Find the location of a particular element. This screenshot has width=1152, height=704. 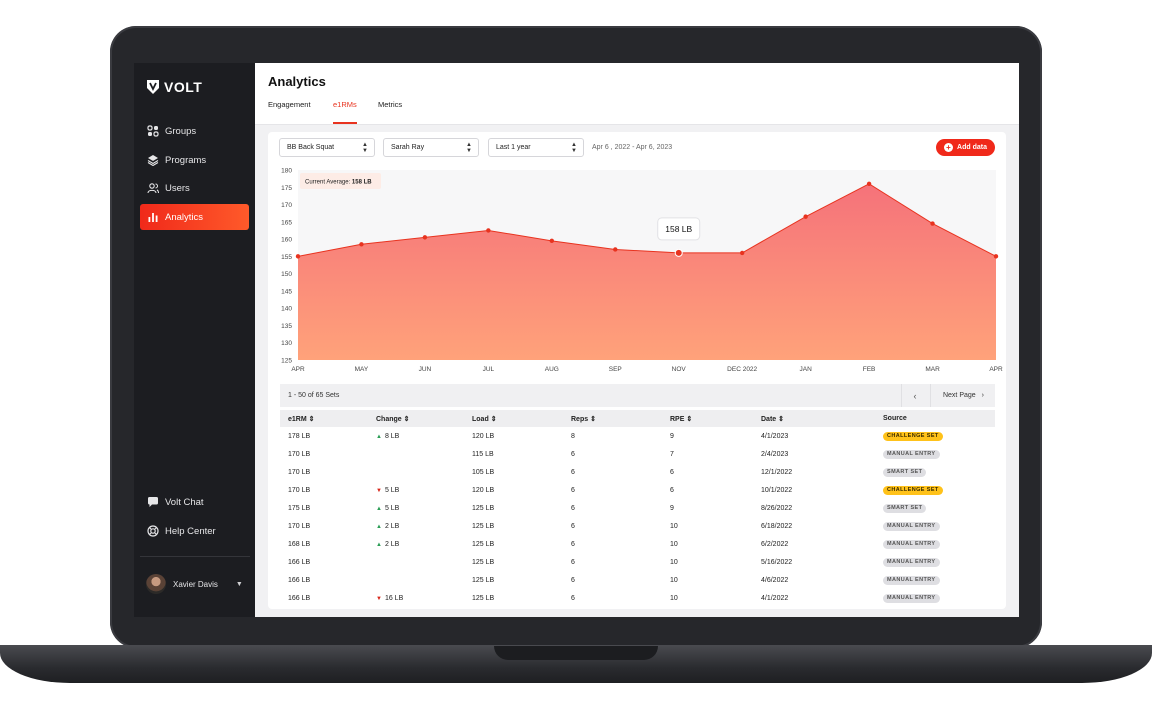

athlete-select: Sarah Ray ▲ ▼ is located at coordinates (431, 147).